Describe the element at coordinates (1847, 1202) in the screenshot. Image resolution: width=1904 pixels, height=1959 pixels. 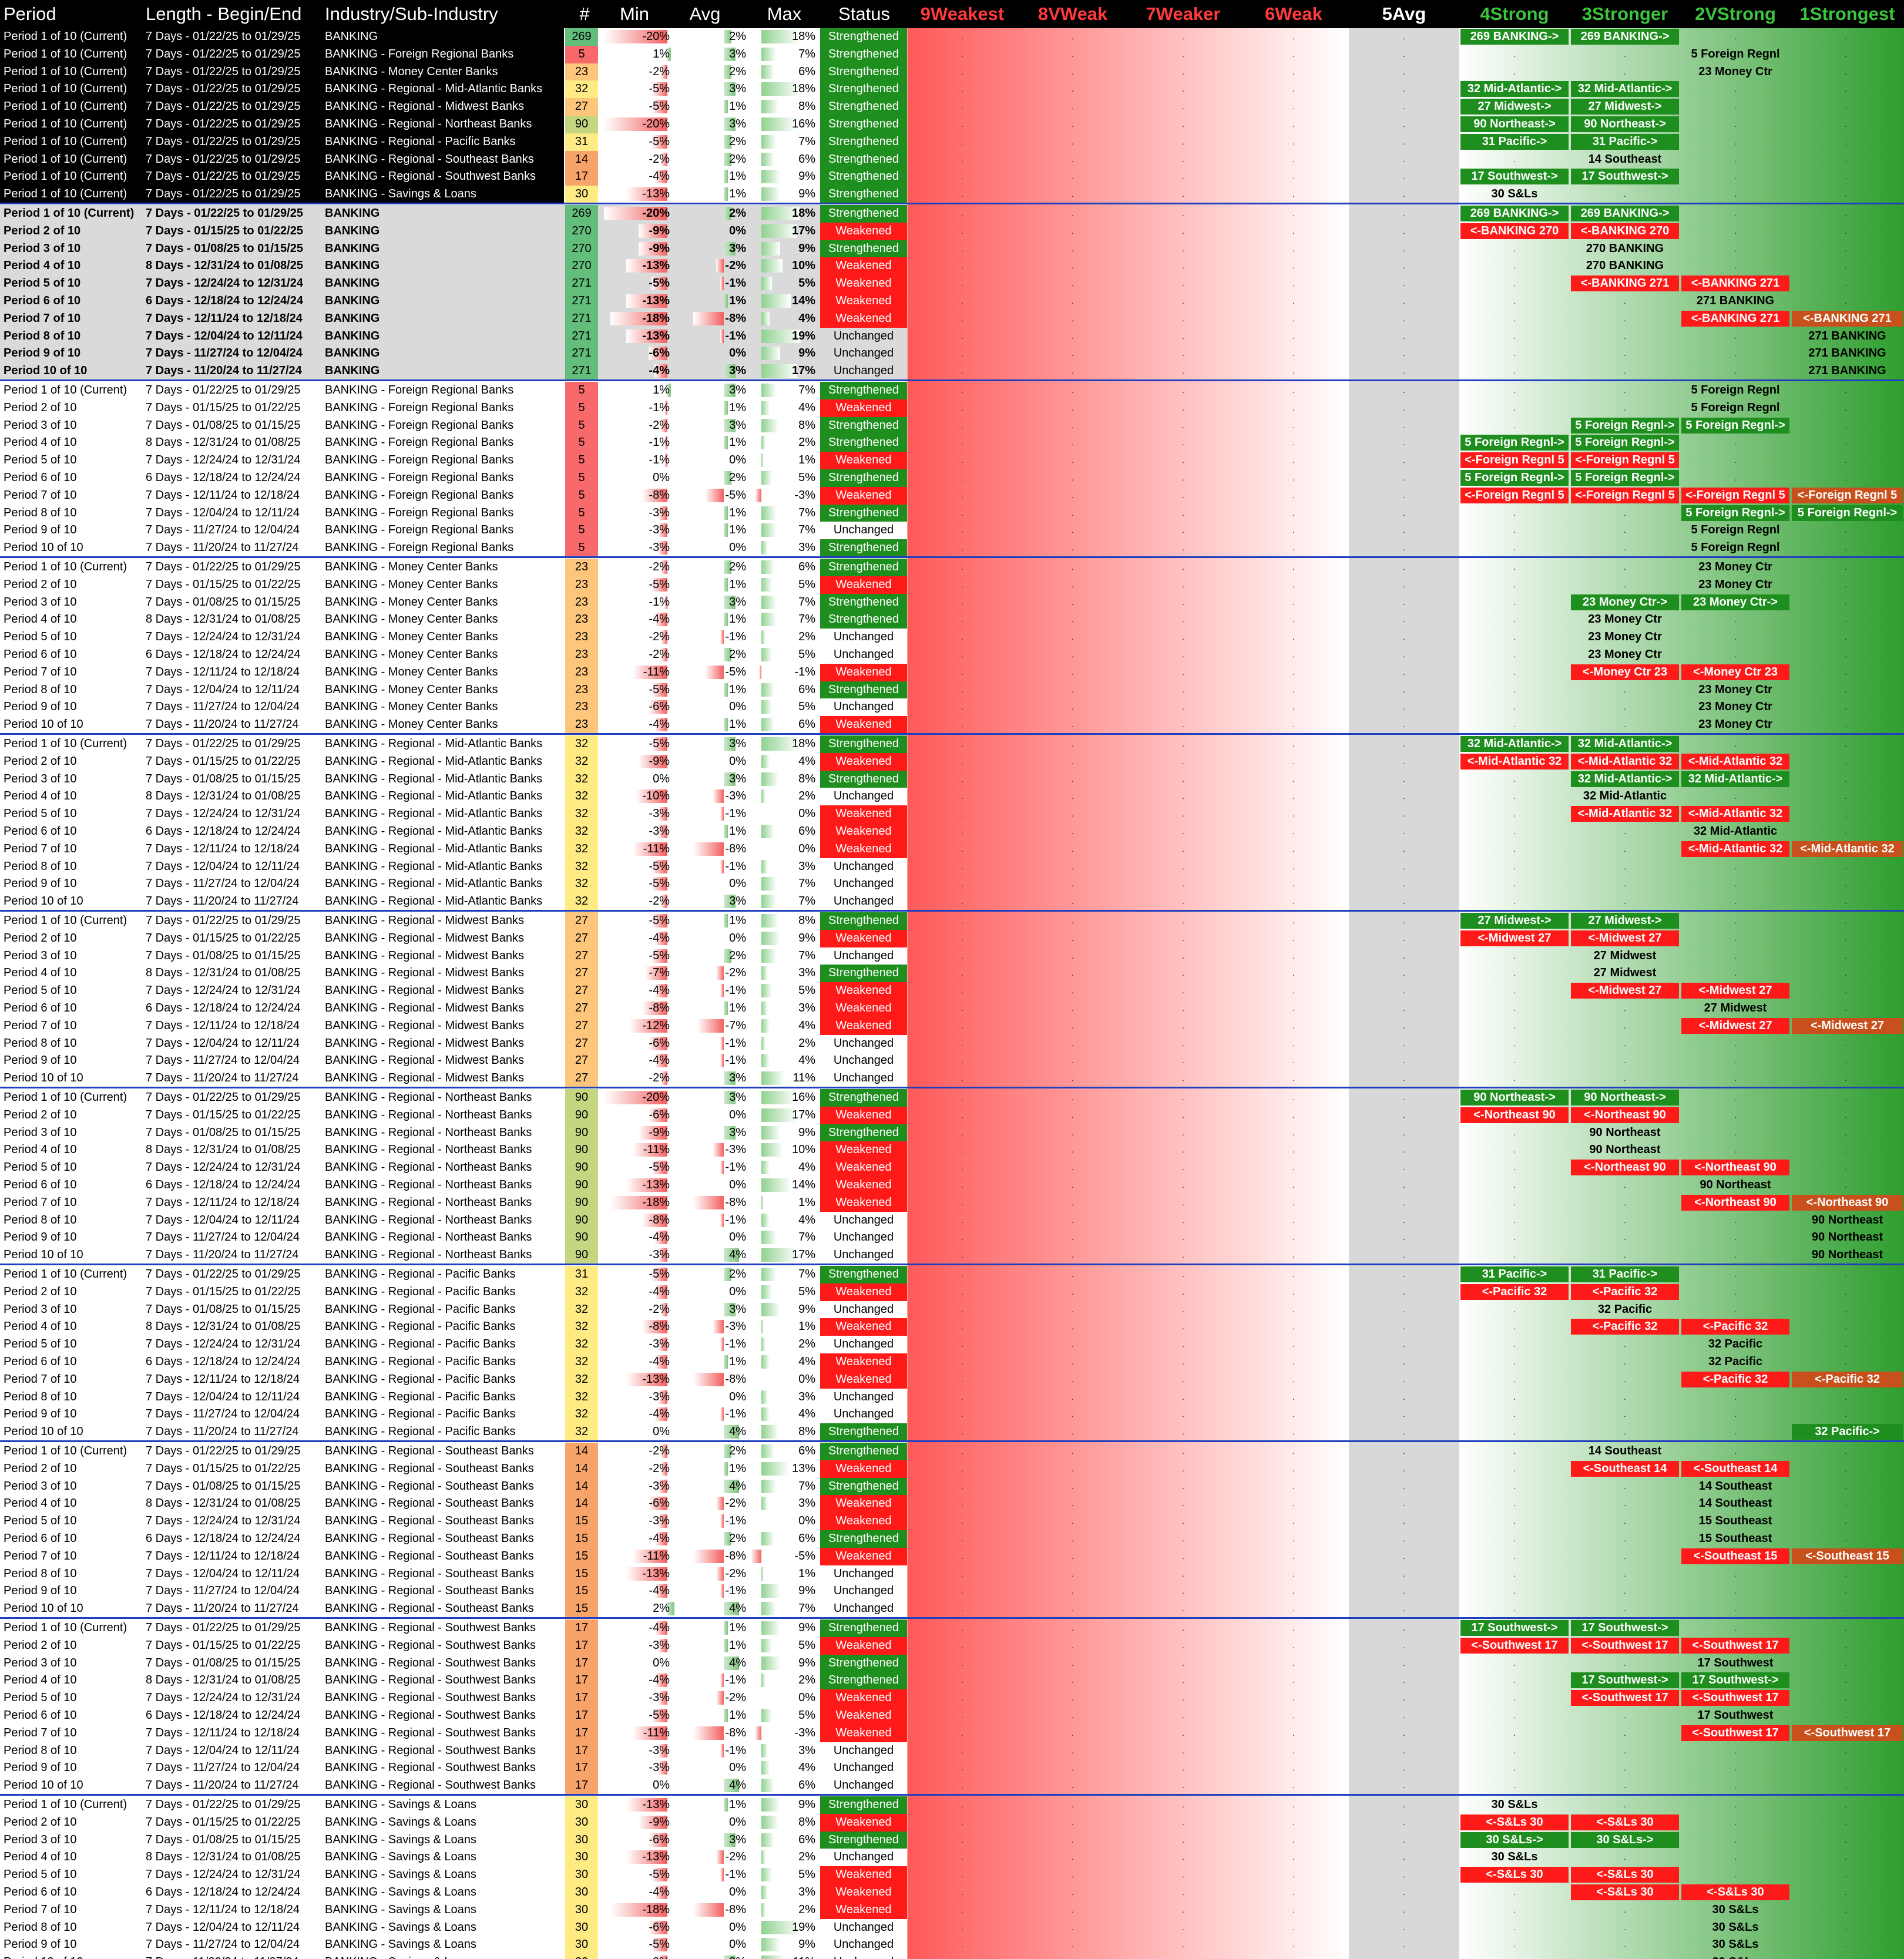
I see `category-cell: <-Northeast 90` at that location.